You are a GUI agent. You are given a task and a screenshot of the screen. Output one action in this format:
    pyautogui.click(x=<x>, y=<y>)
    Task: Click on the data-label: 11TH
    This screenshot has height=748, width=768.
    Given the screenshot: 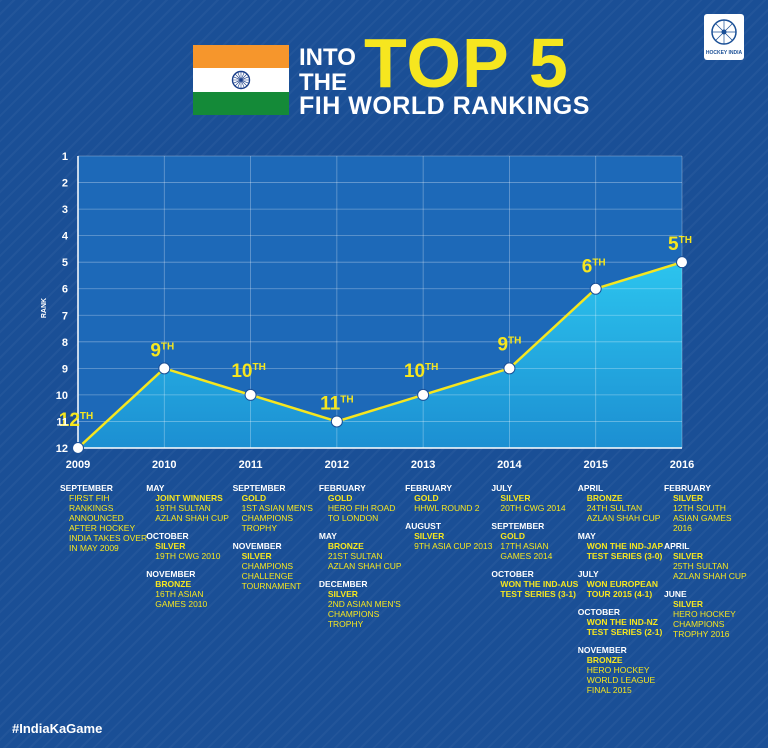 What is the action you would take?
    pyautogui.click(x=336, y=403)
    